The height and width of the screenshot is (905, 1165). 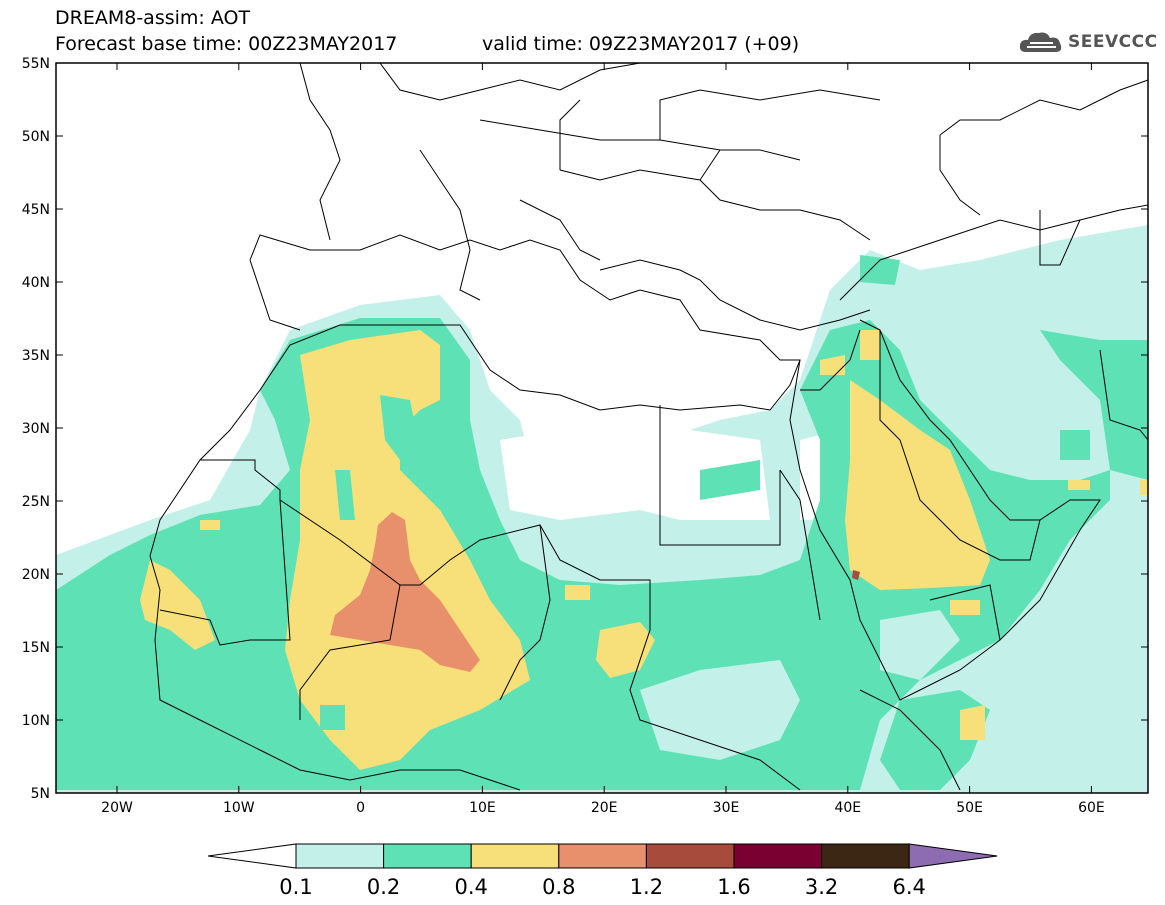 What do you see at coordinates (908, 887) in the screenshot?
I see `colorbar-label: 6.4` at bounding box center [908, 887].